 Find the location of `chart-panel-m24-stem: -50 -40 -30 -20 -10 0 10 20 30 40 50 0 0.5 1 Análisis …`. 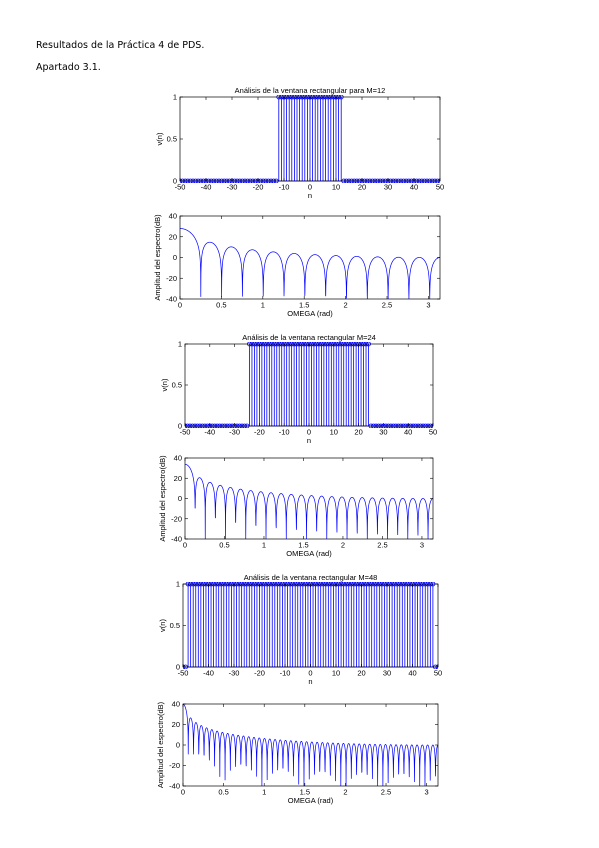

chart-panel-m24-stem: -50 -40 -30 -20 -10 0 10 20 30 40 50 0 0.5 1 Análisis … is located at coordinates (298, 389).